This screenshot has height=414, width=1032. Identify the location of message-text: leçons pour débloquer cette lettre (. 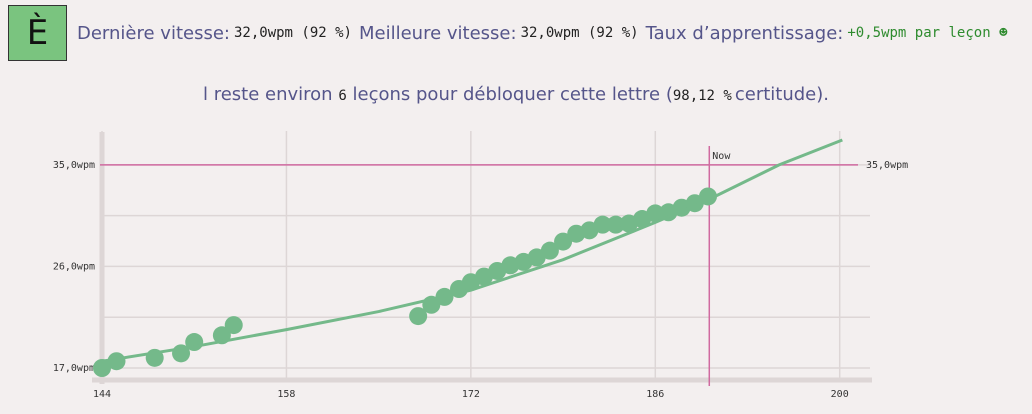
(512, 94).